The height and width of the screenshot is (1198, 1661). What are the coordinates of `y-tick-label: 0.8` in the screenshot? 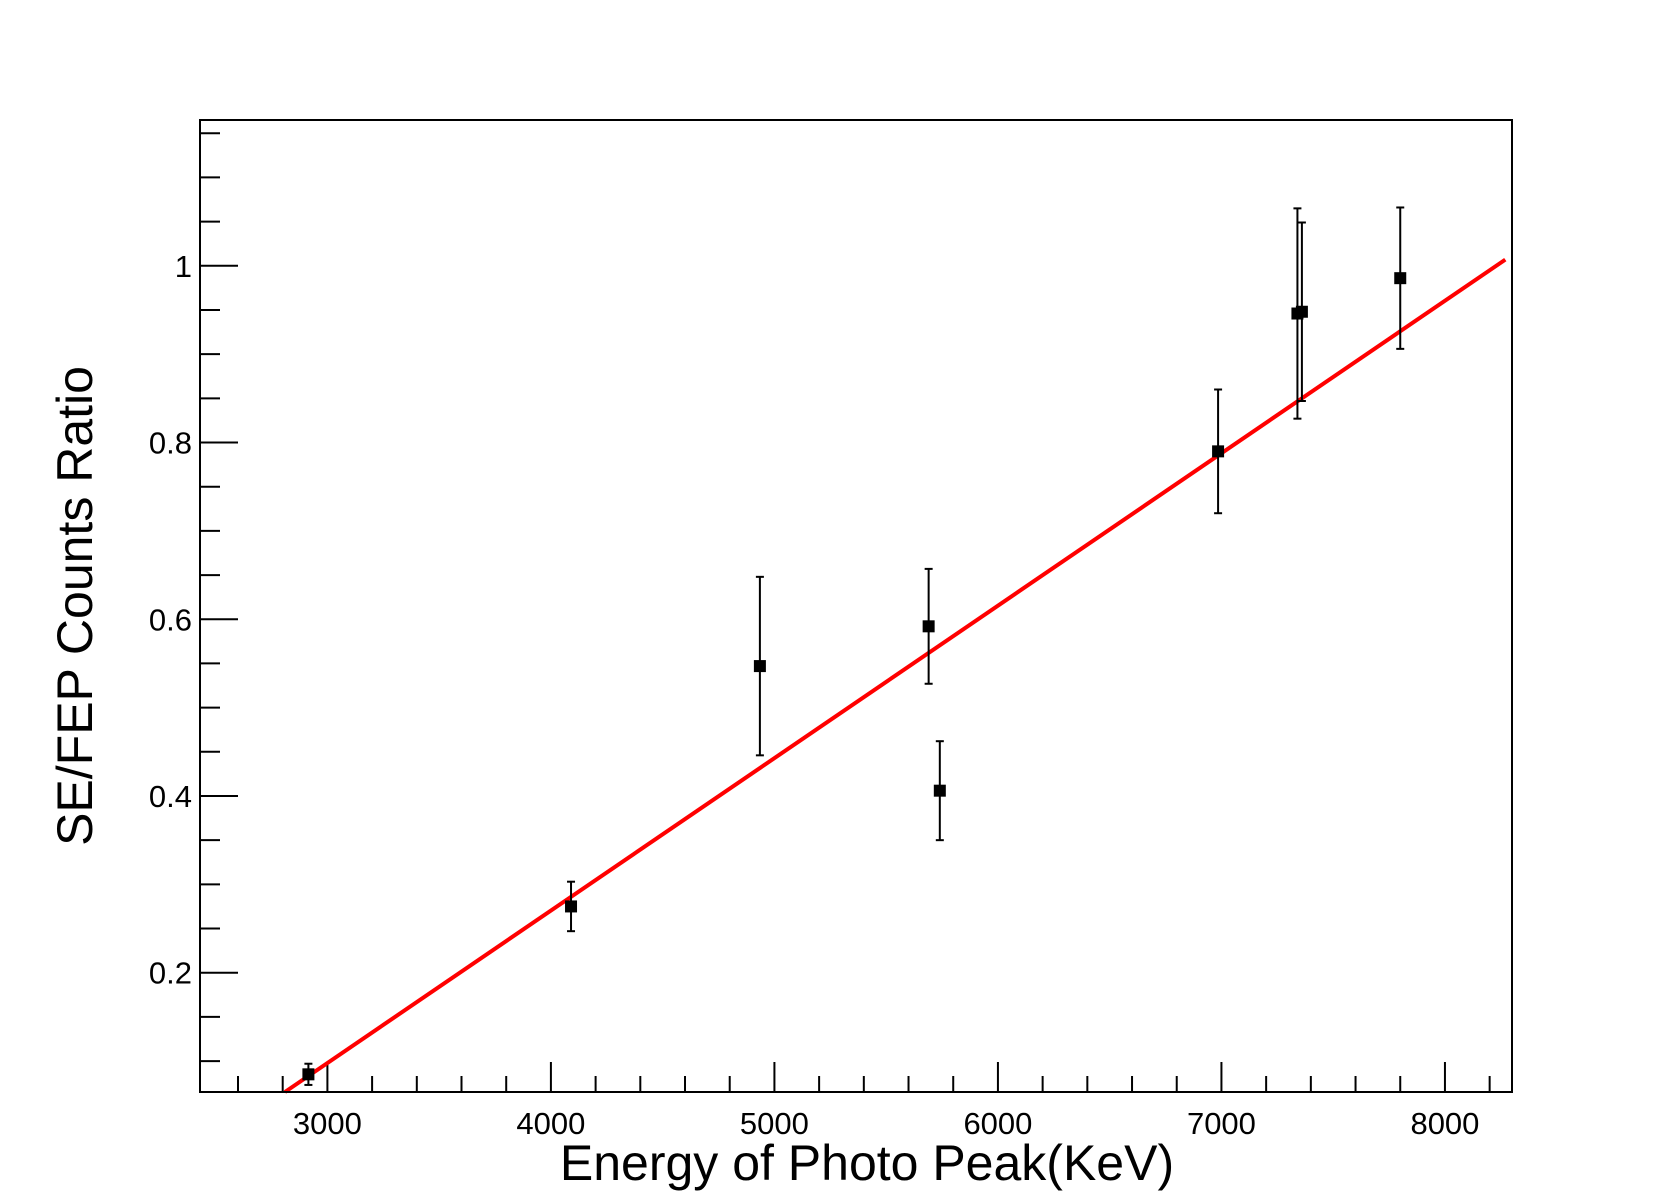 It's located at (170, 443).